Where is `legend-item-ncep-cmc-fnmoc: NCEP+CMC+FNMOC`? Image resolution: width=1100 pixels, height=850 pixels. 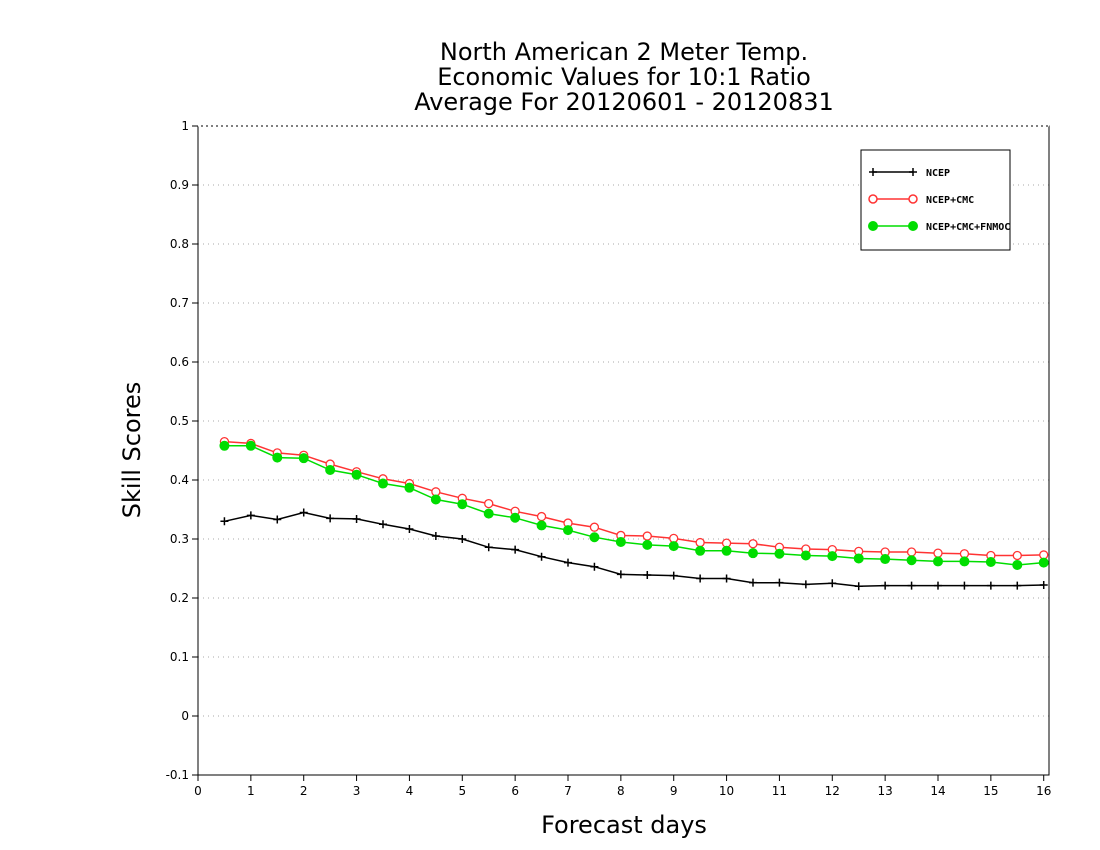
legend-item-ncep-cmc-fnmoc: NCEP+CMC+FNMOC is located at coordinates (939, 227).